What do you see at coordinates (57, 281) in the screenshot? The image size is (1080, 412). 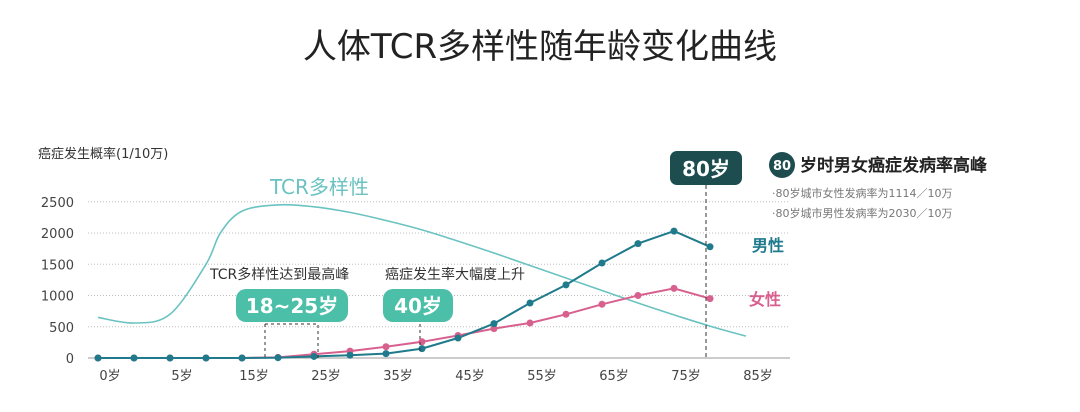 I see `y-ticks: 0 500 1000 1500 2000 2500` at bounding box center [57, 281].